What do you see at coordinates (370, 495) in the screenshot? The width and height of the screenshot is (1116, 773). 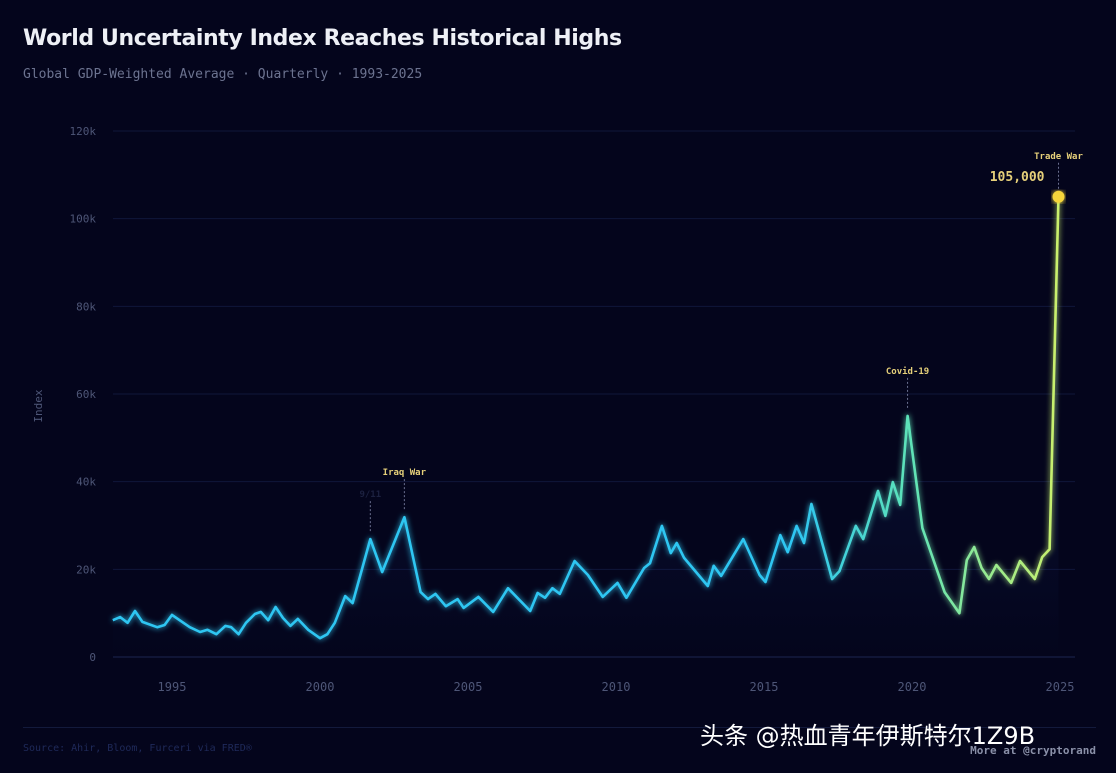 I see `annotation-label: 9/11` at bounding box center [370, 495].